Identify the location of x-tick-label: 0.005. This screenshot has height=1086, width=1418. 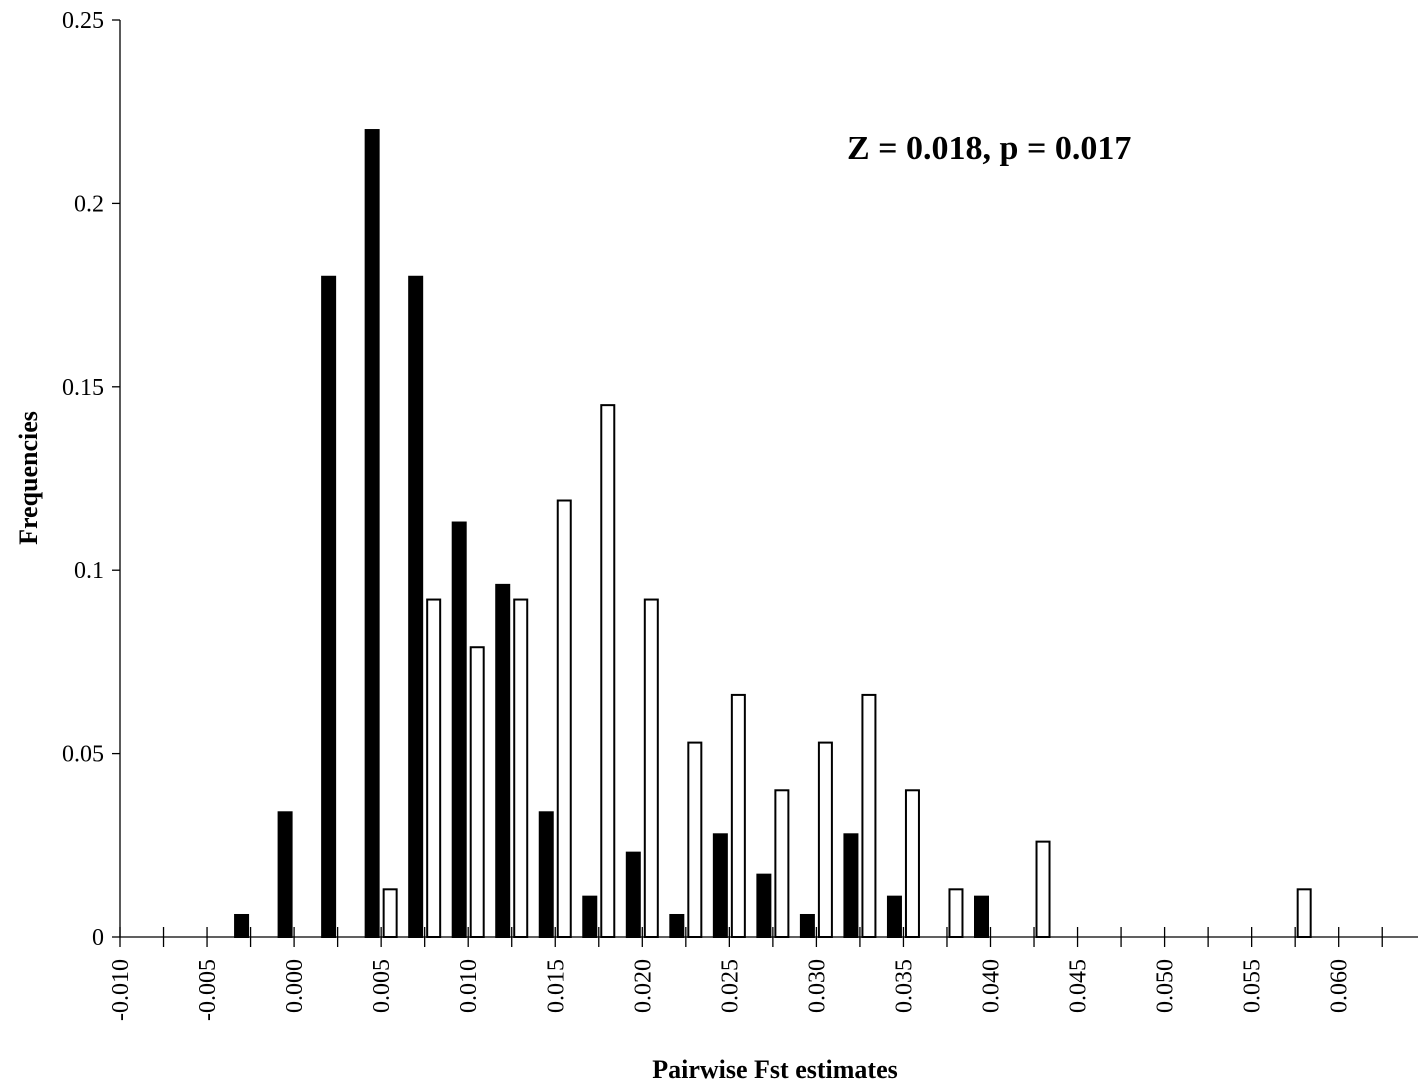
(382, 986).